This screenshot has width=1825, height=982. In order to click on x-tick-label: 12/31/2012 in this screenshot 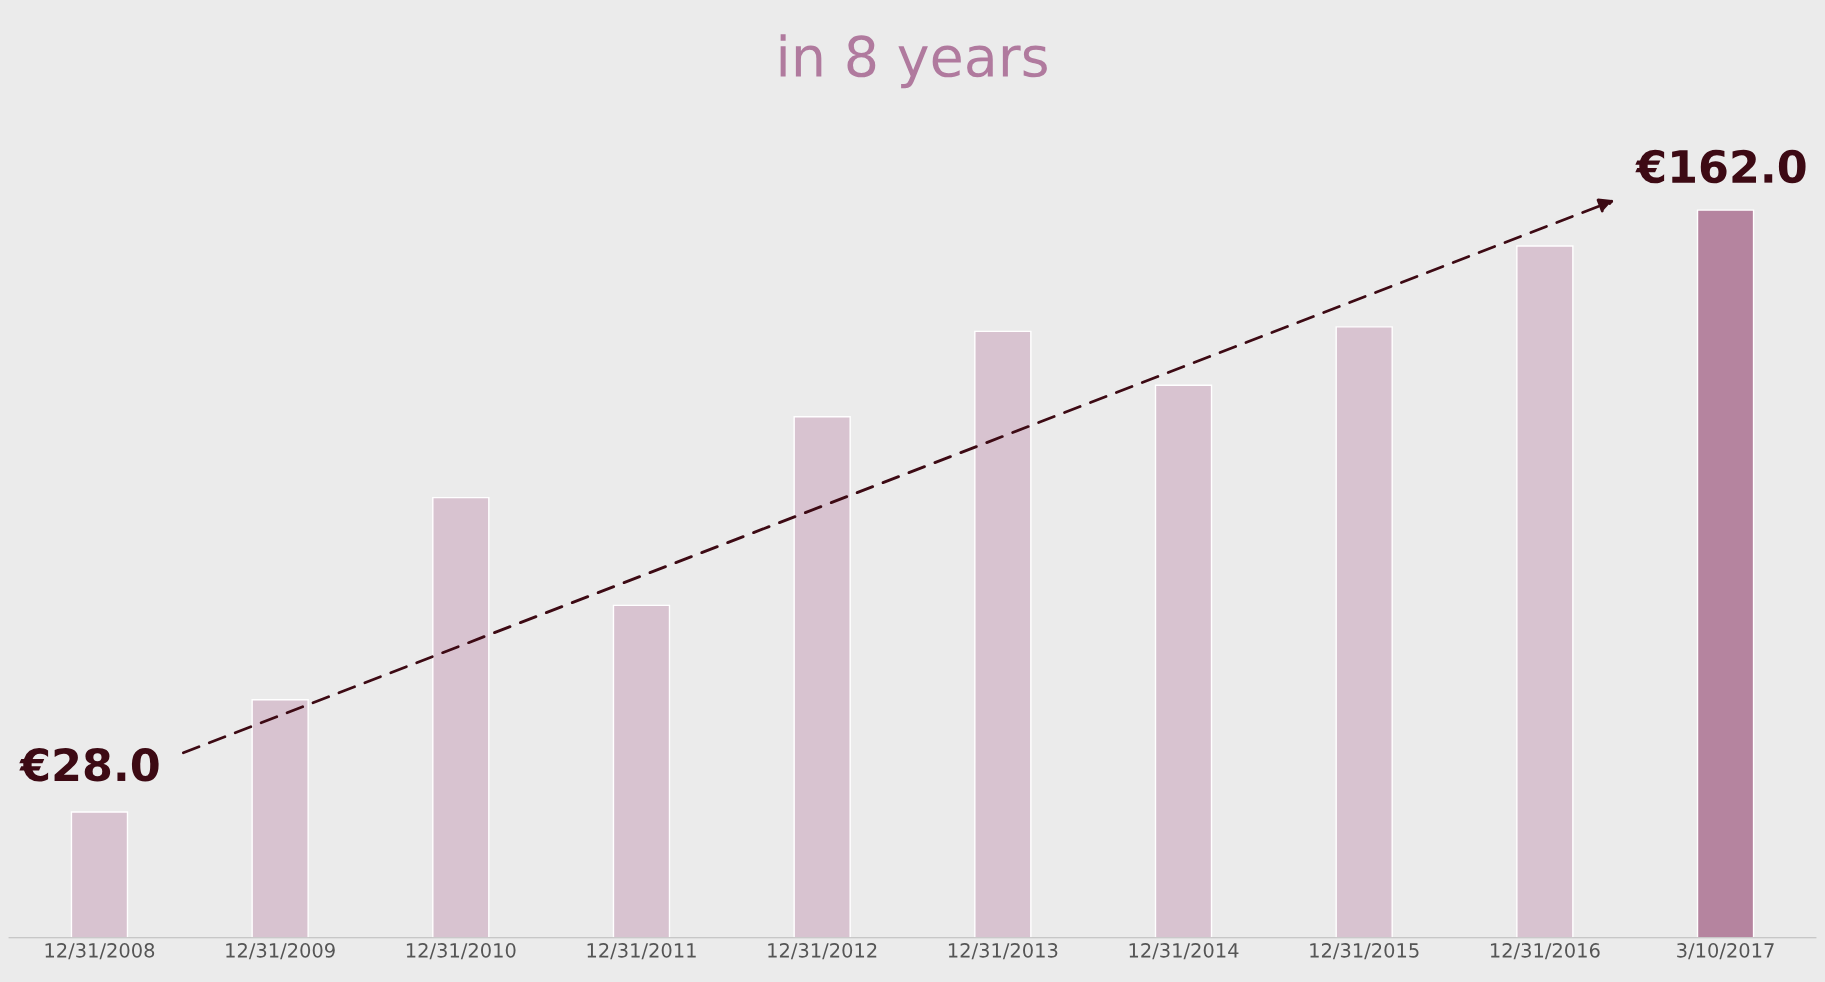, I will do `click(822, 951)`.